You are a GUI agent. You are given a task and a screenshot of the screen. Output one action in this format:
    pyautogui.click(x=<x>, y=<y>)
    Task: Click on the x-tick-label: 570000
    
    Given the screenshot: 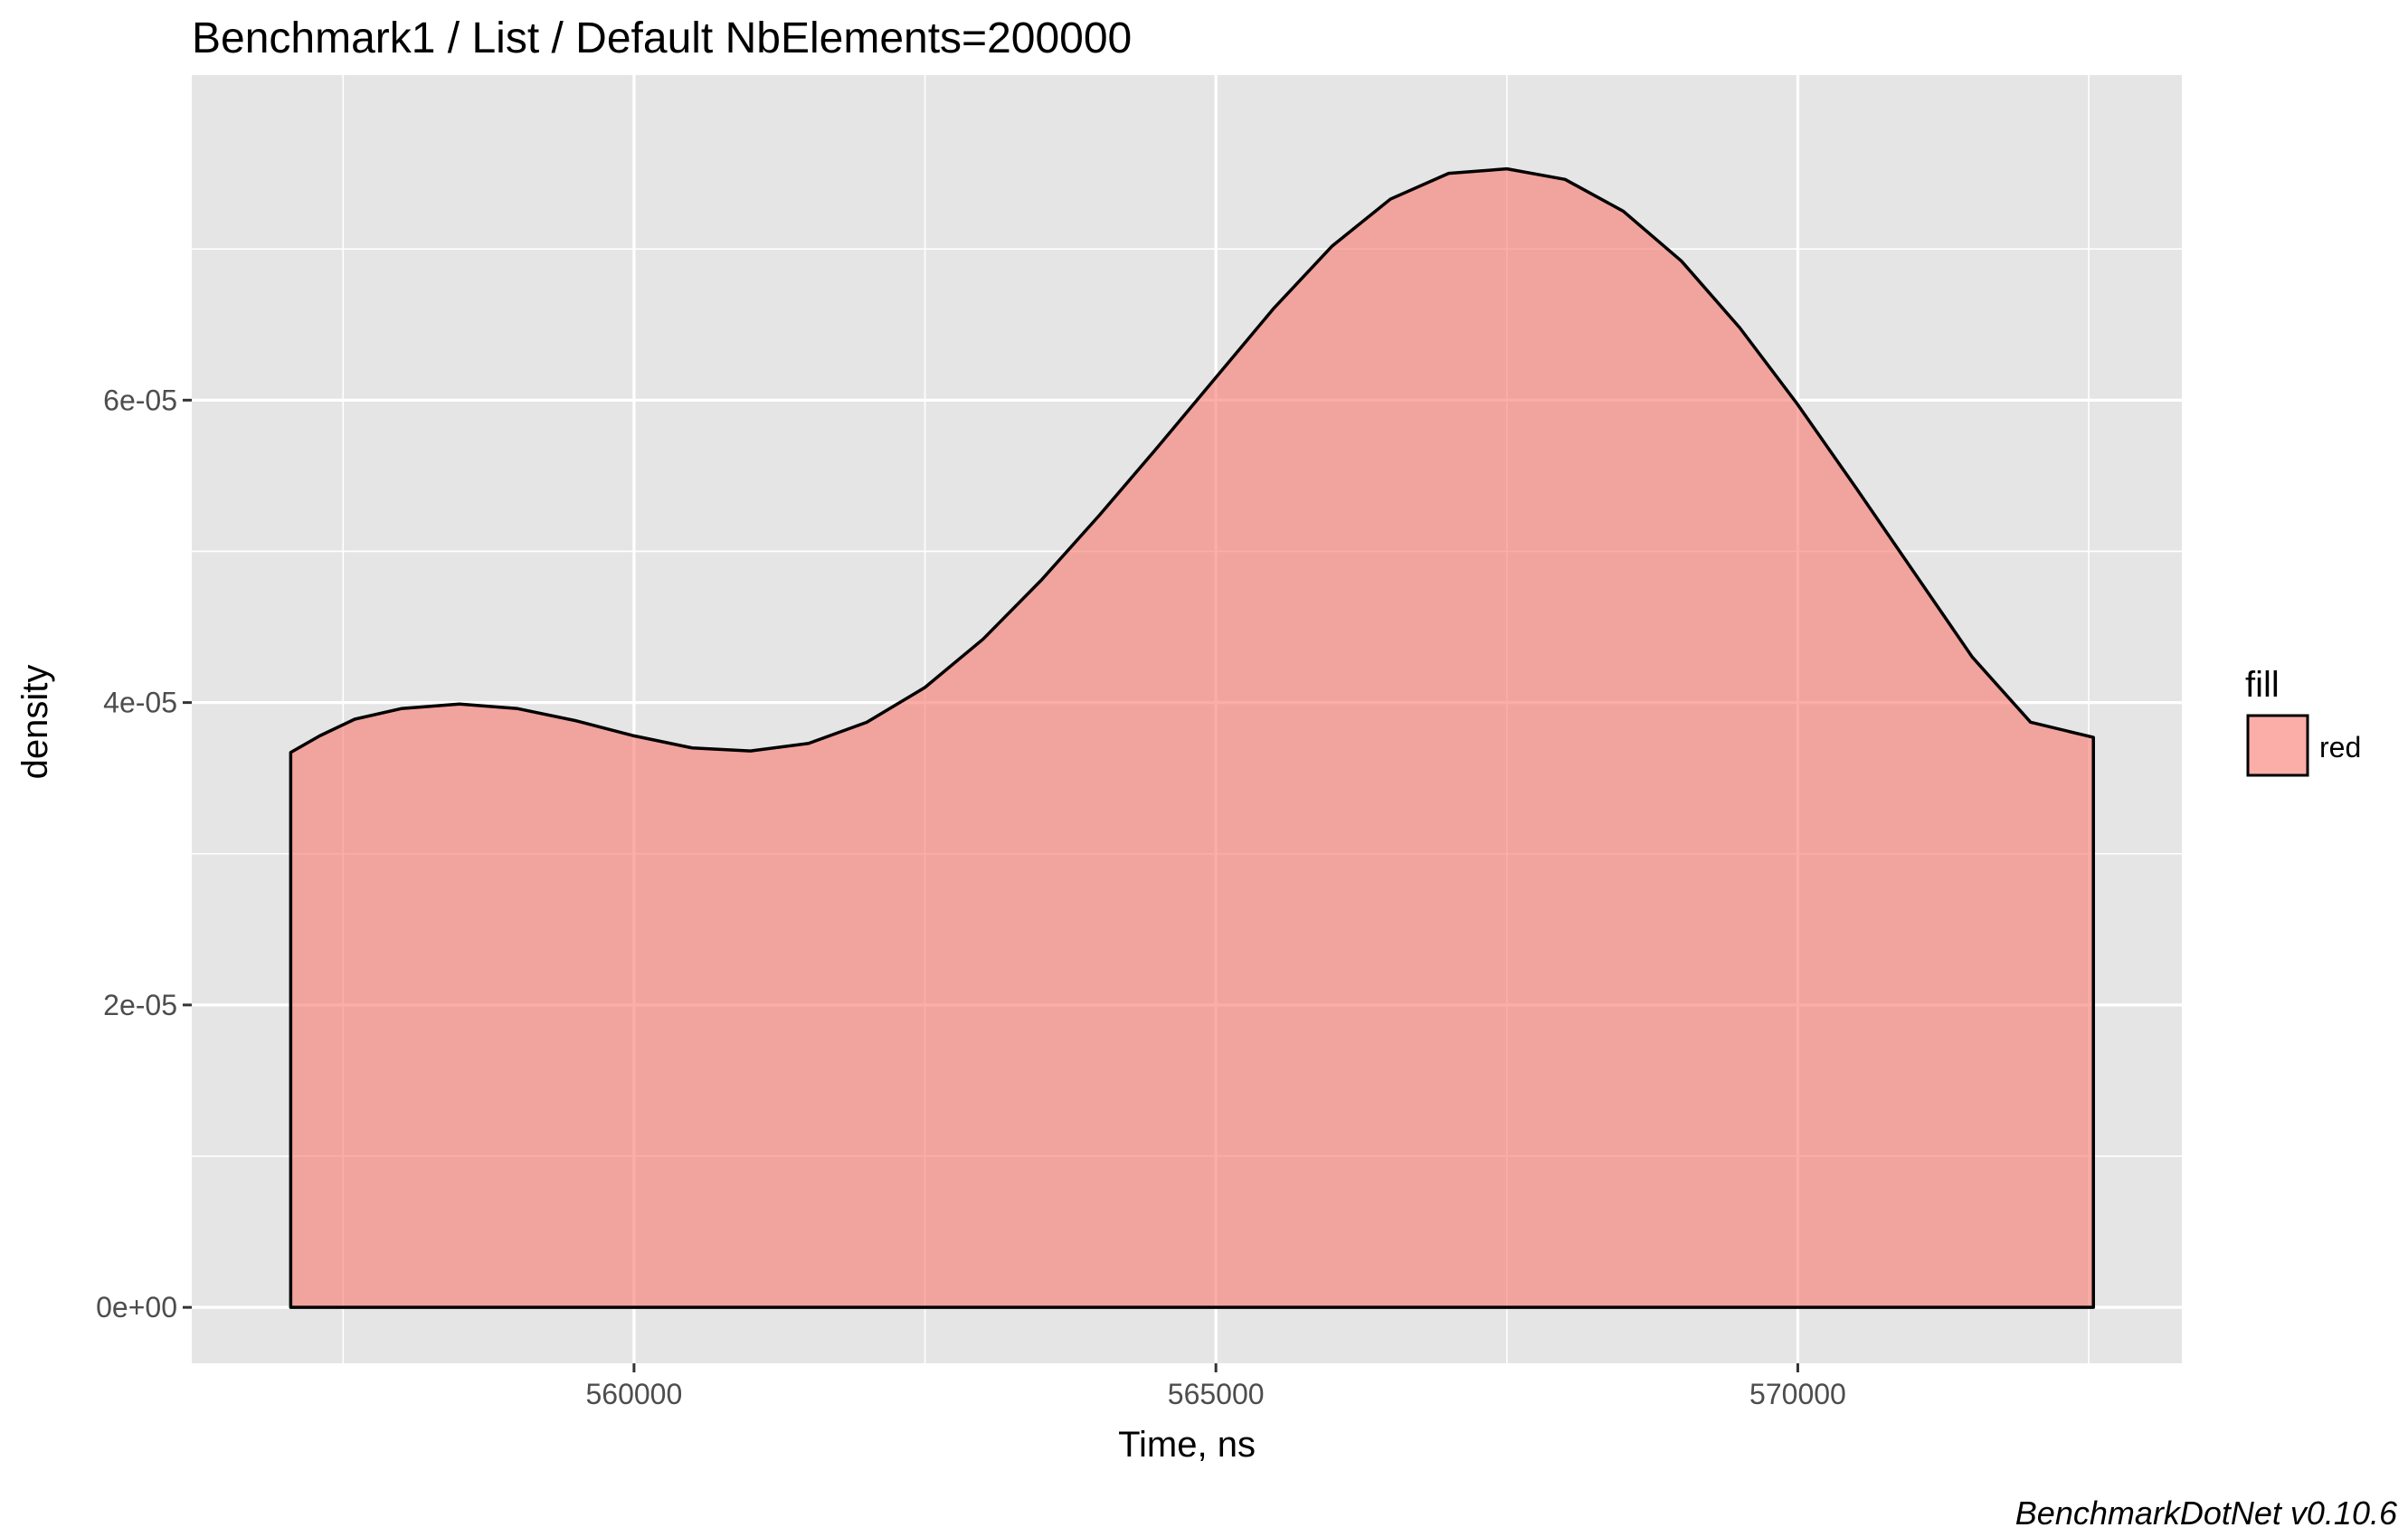 What is the action you would take?
    pyautogui.click(x=1797, y=1394)
    